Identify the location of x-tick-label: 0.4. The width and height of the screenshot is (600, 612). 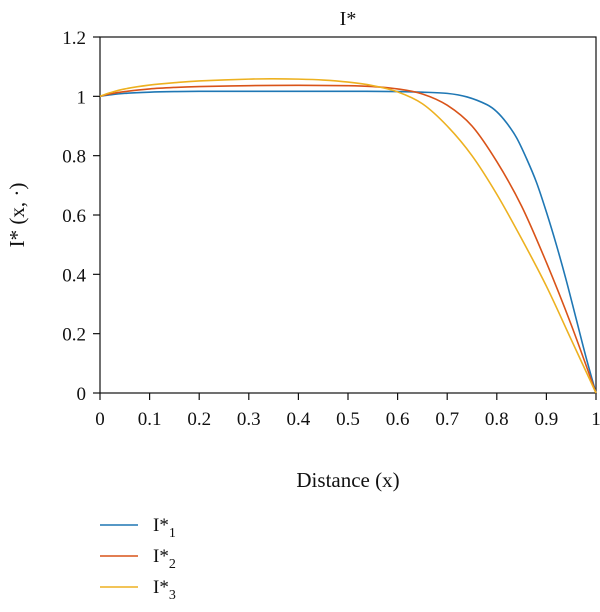
(299, 419).